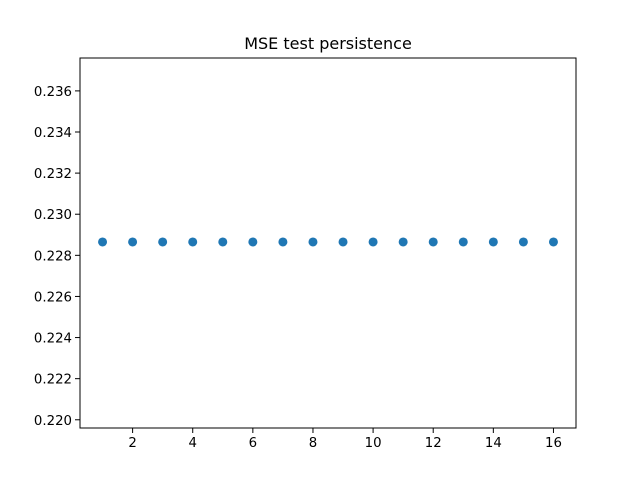 The width and height of the screenshot is (640, 480). I want to click on y-tick-label: 0.224, so click(53, 339).